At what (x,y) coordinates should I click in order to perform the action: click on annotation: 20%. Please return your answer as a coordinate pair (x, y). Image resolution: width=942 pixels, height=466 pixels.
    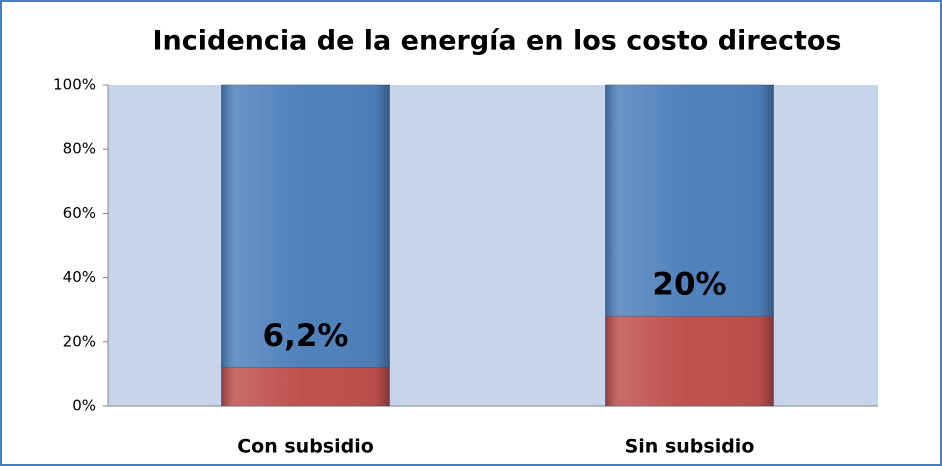
    Looking at the image, I should click on (689, 285).